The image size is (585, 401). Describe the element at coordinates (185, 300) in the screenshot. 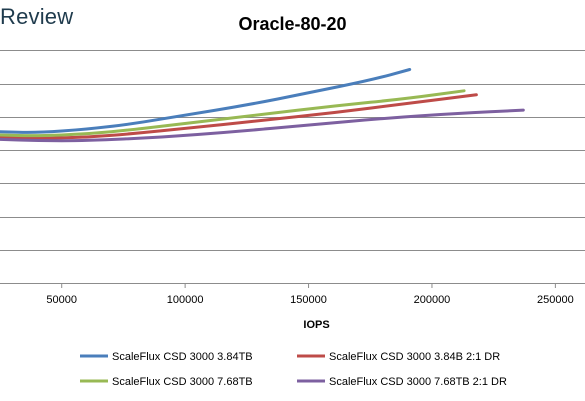

I see `x-tick-label-1: 100000` at that location.